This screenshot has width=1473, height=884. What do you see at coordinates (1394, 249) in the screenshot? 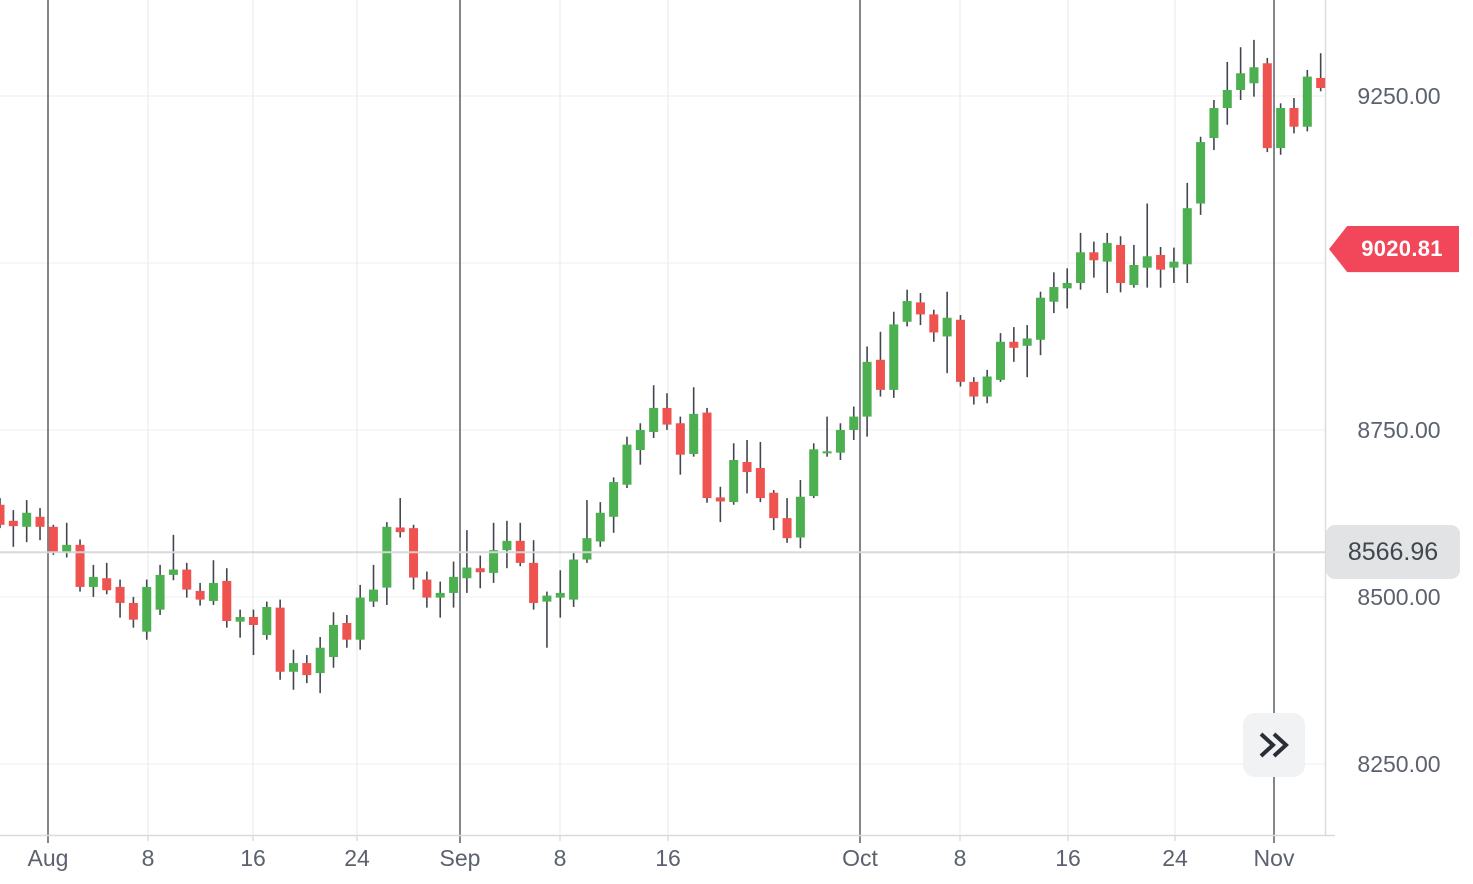
I see `last-price-tag: 9020.81` at bounding box center [1394, 249].